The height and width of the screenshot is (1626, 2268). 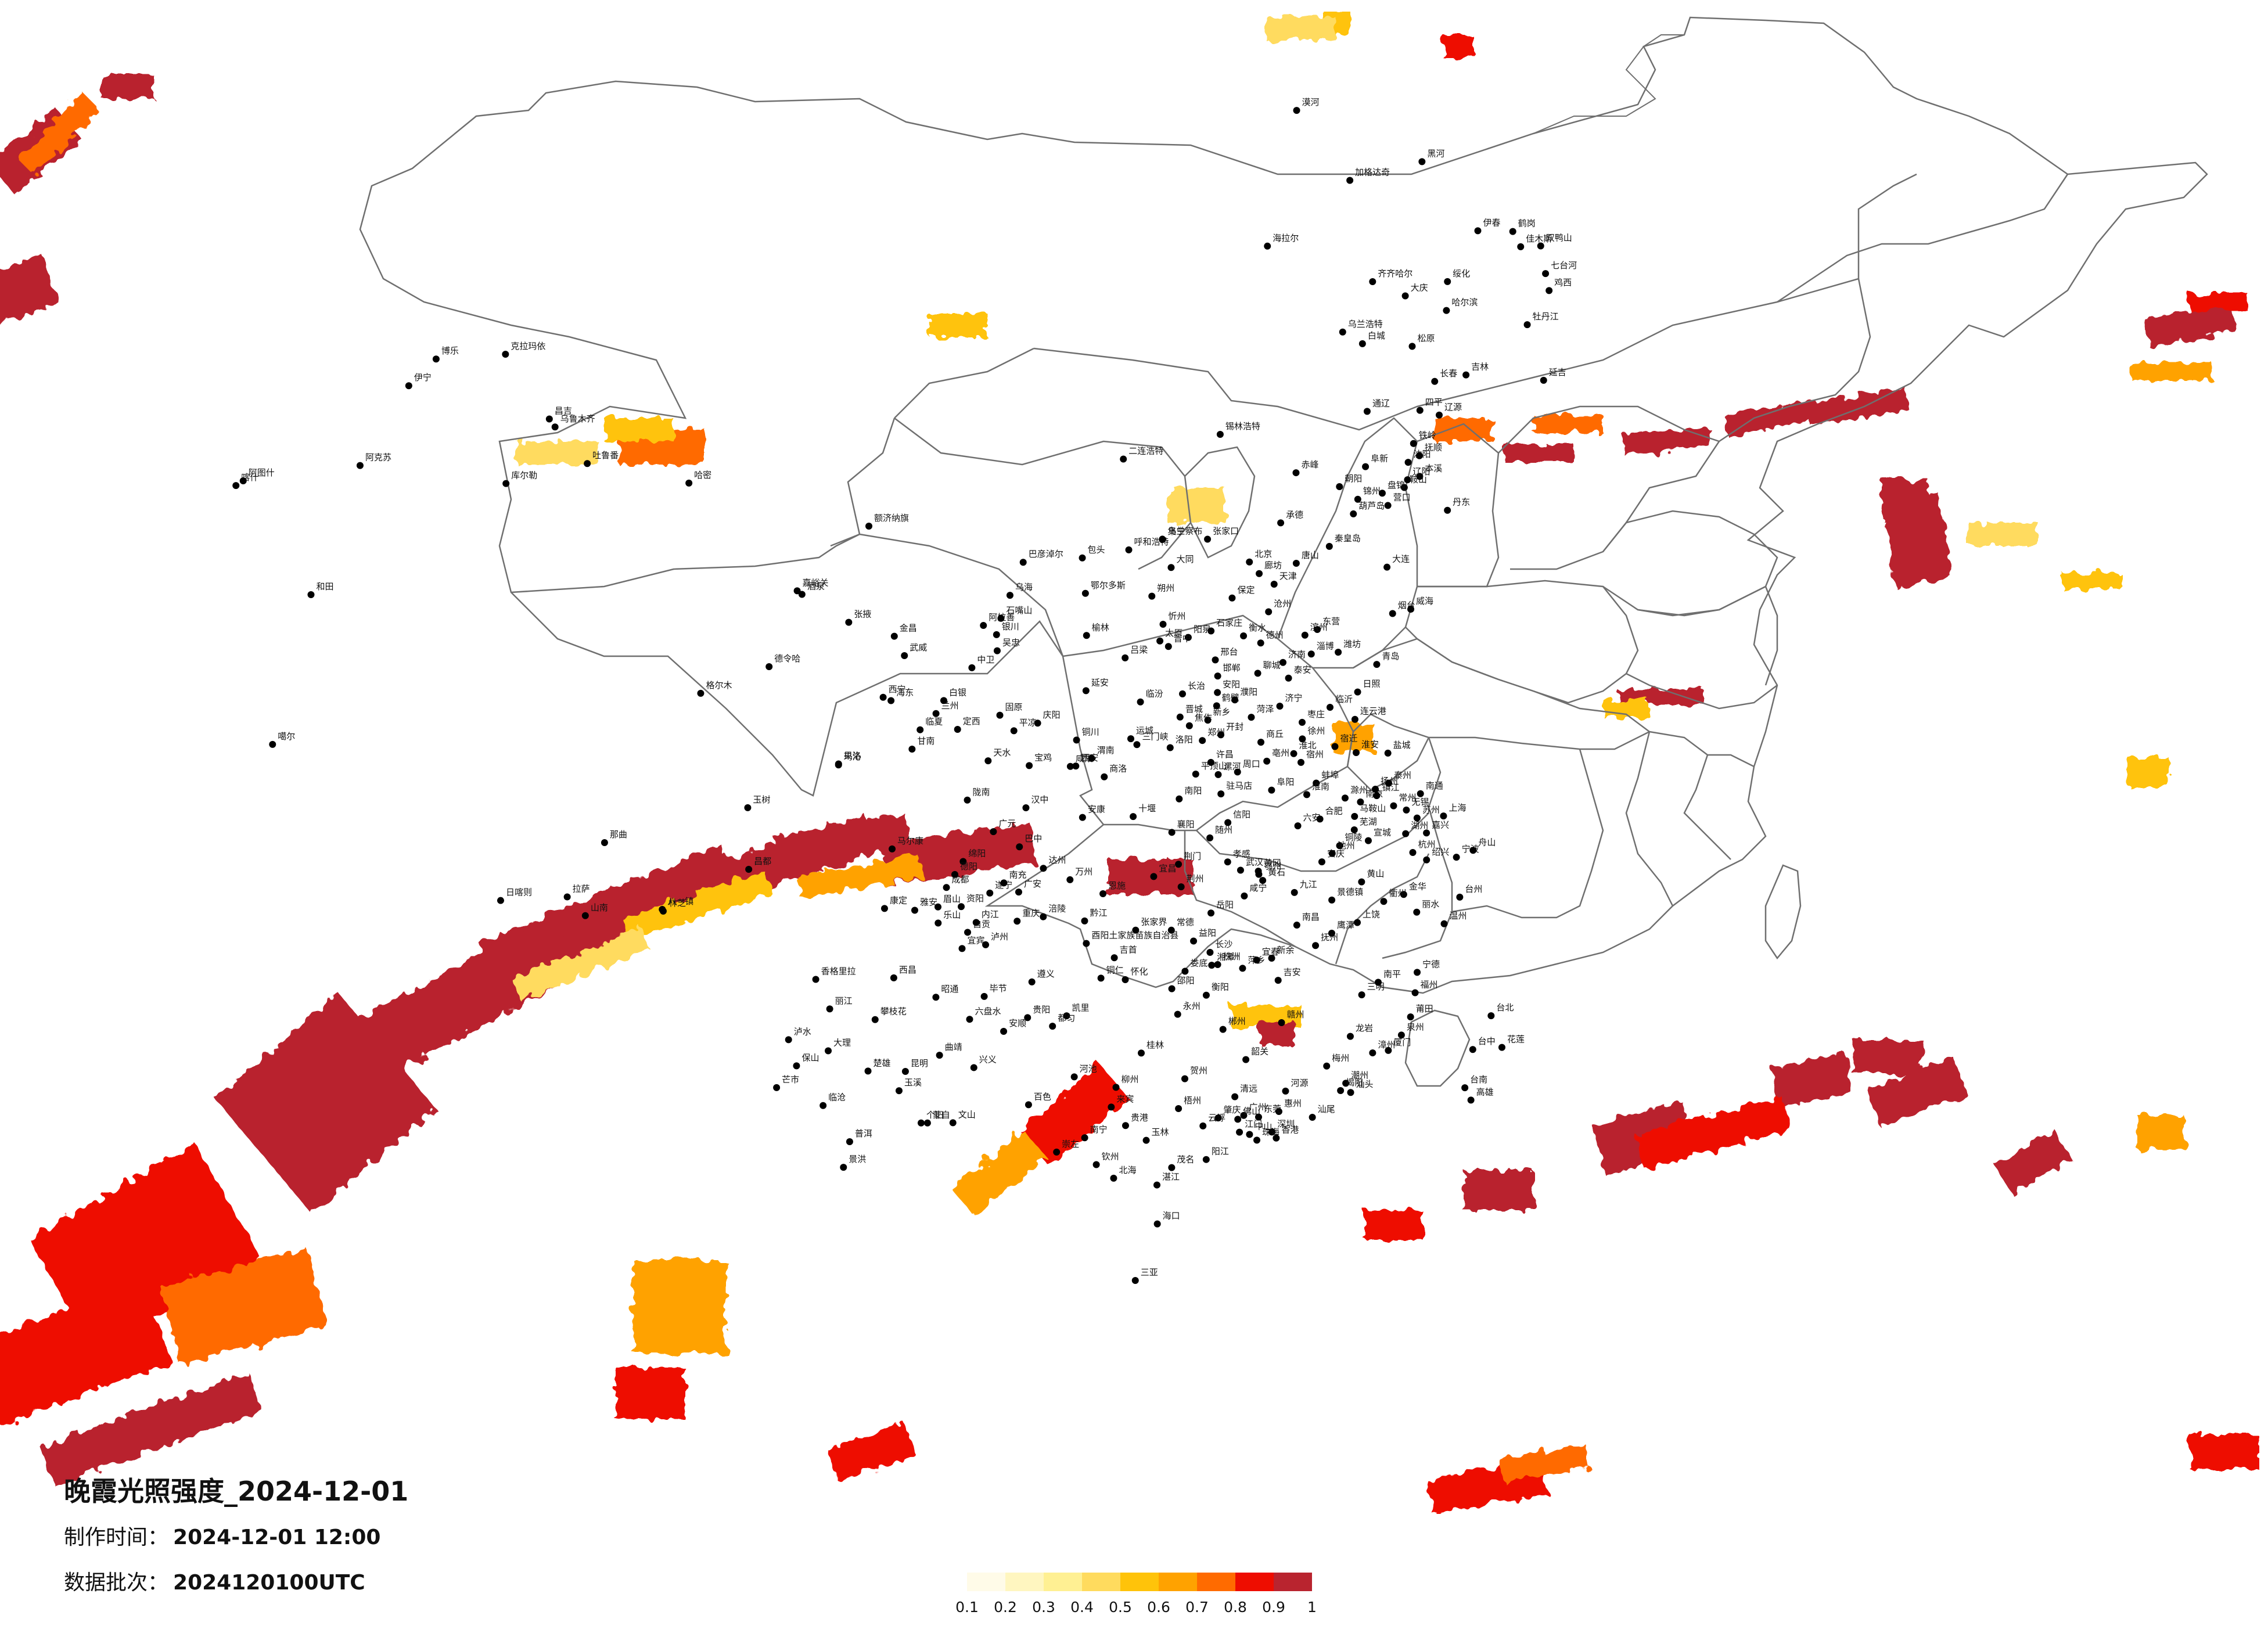 I want to click on city-label: 韶关, so click(x=1259, y=1051).